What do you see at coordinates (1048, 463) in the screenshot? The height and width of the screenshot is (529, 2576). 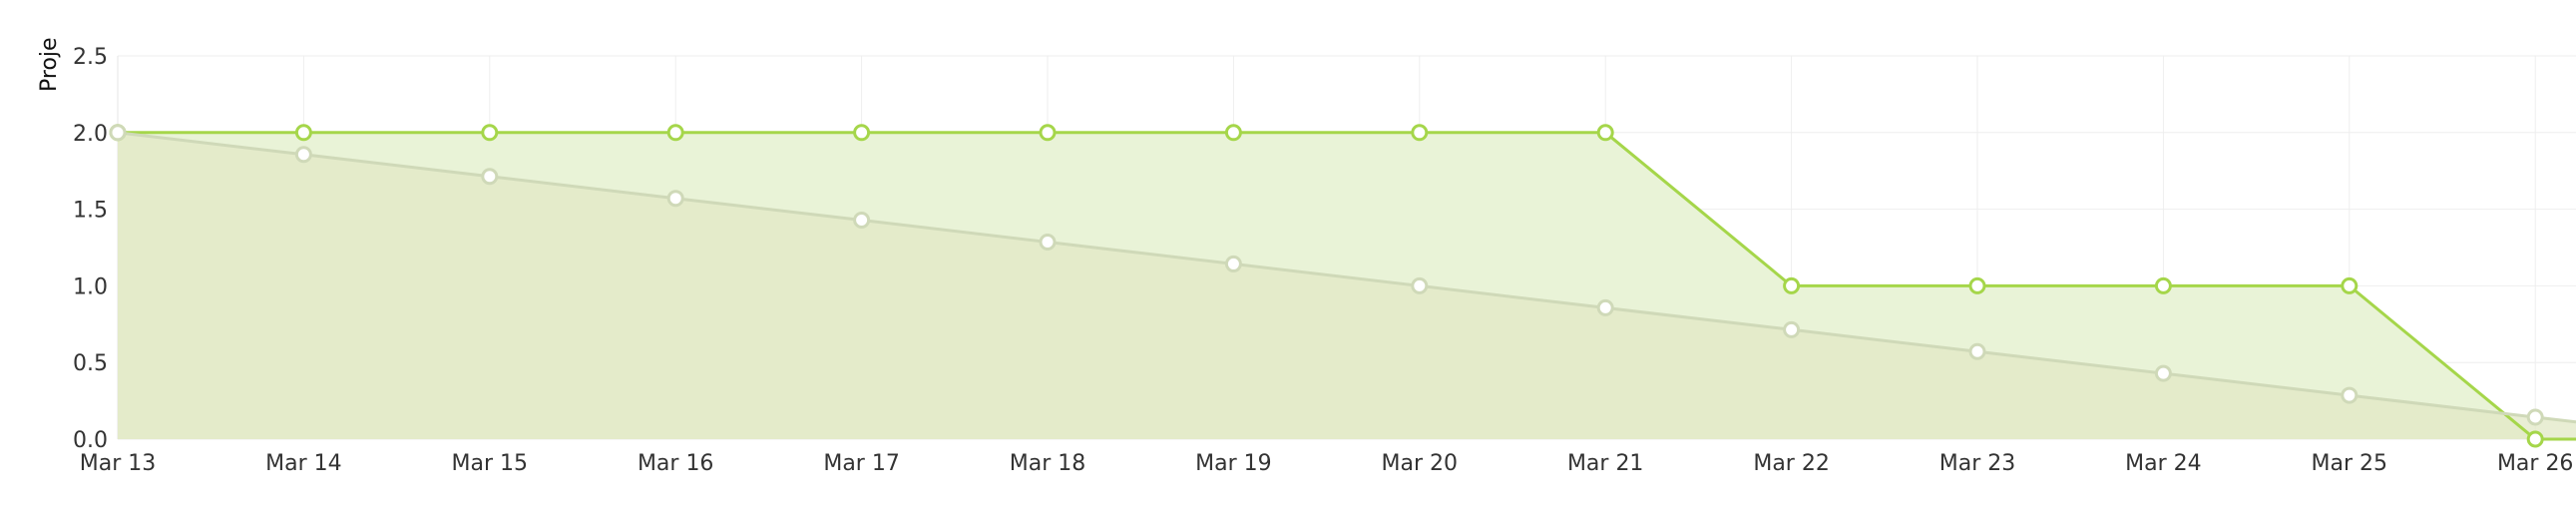 I see `x-tick-label: Mar 18` at bounding box center [1048, 463].